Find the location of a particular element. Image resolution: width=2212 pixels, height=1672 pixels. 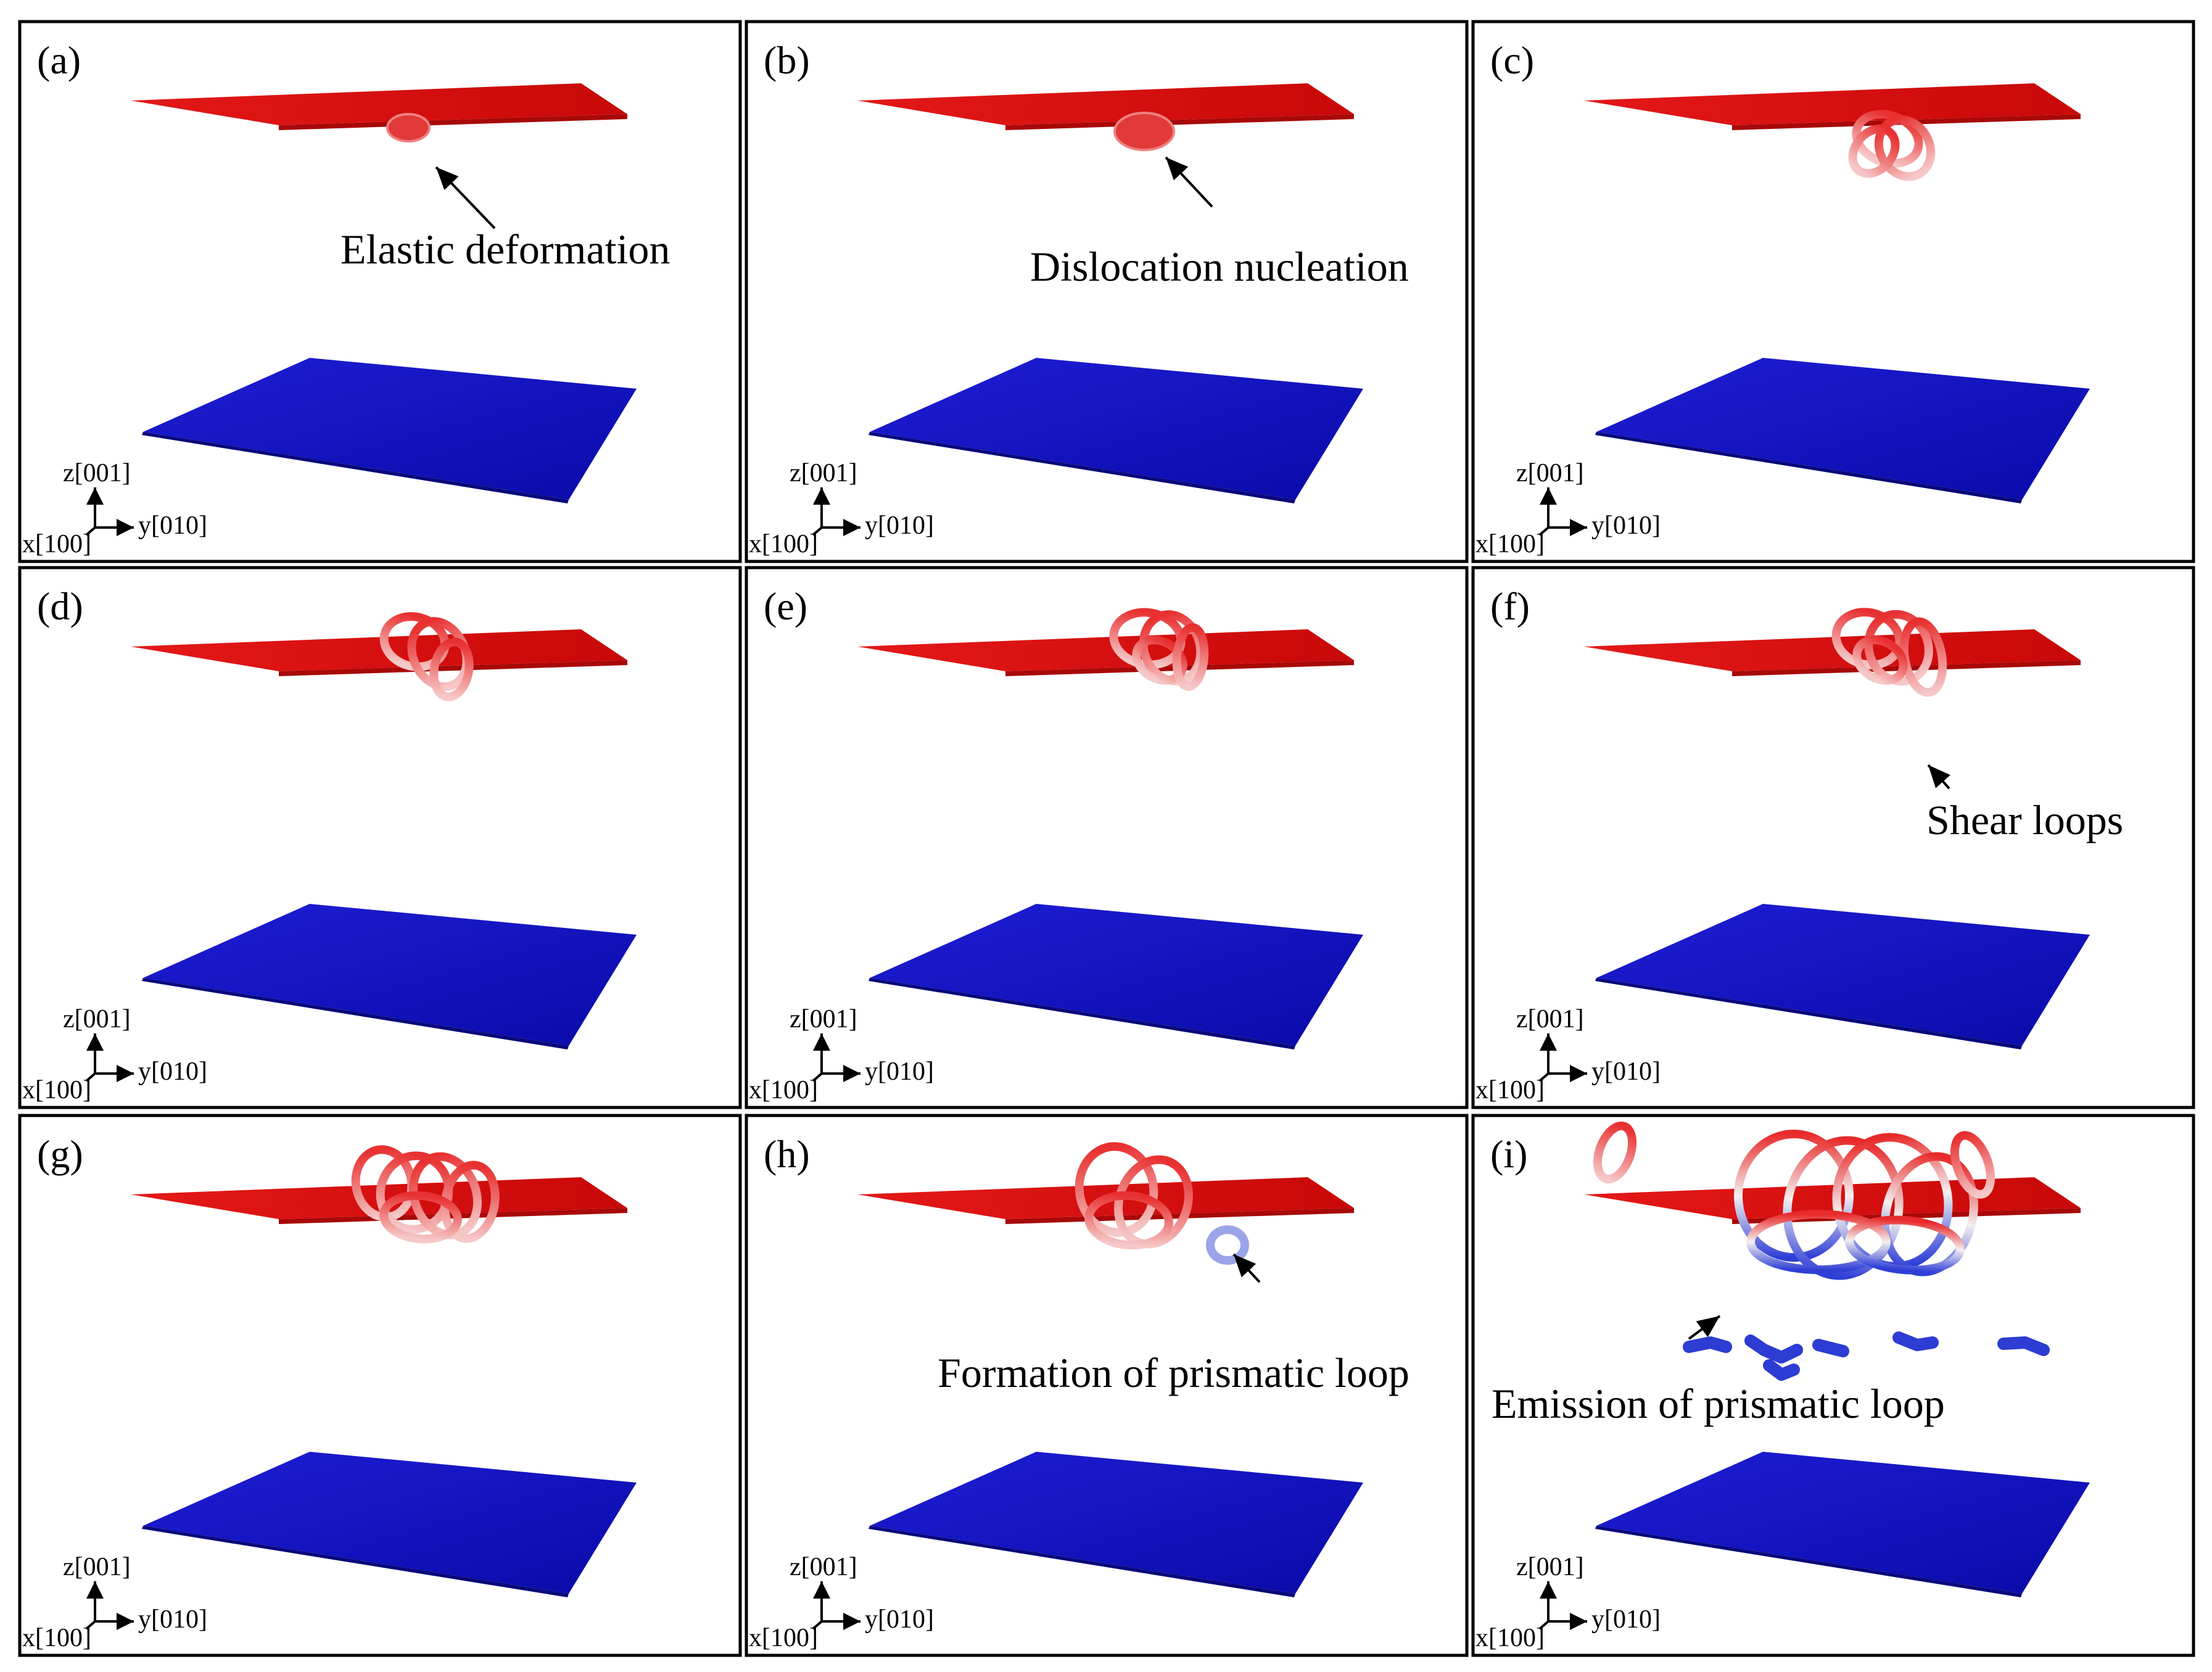

panel-d: (d) z[001]y[010] x[100] is located at coordinates (380, 837).